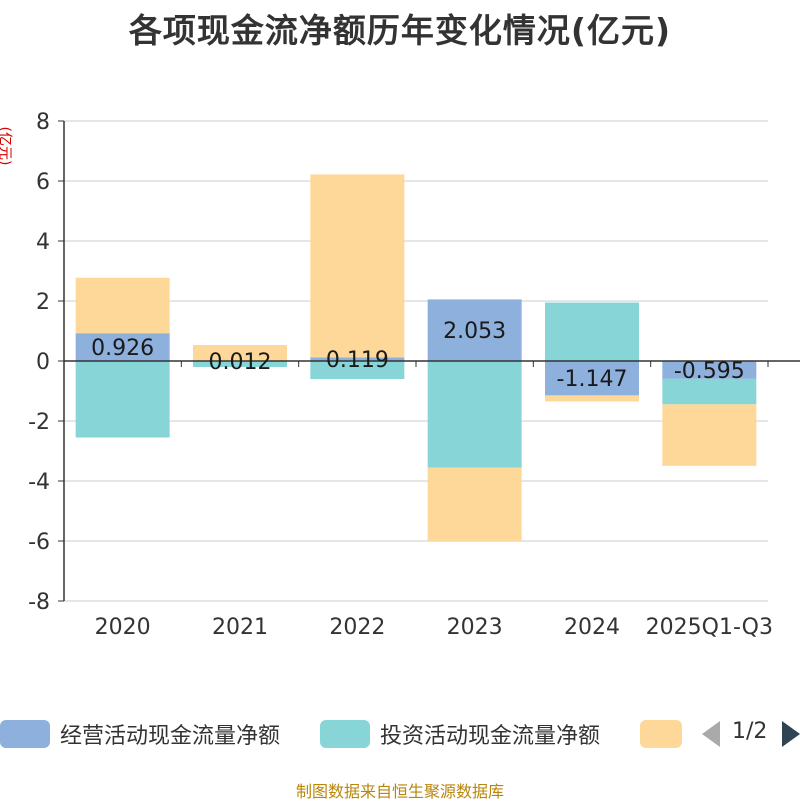  What do you see at coordinates (357, 627) in the screenshot?
I see `x-tick-label: 2022` at bounding box center [357, 627].